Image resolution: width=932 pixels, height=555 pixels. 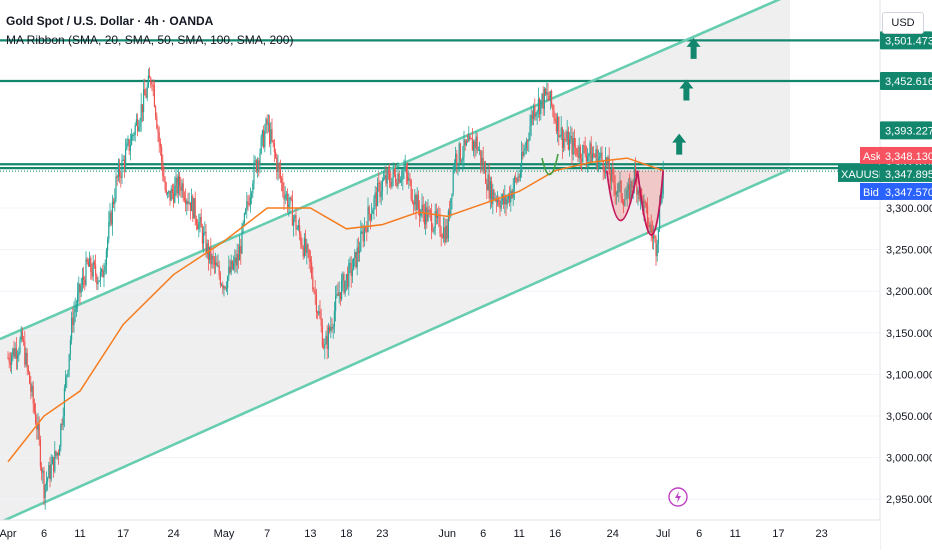 I want to click on level-price-tag, so click(x=906, y=130).